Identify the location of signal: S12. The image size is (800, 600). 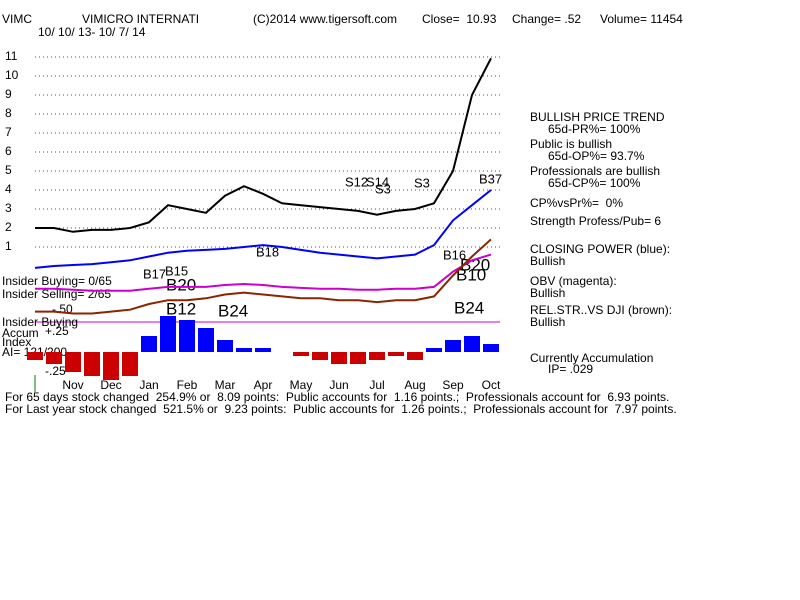
(356, 181).